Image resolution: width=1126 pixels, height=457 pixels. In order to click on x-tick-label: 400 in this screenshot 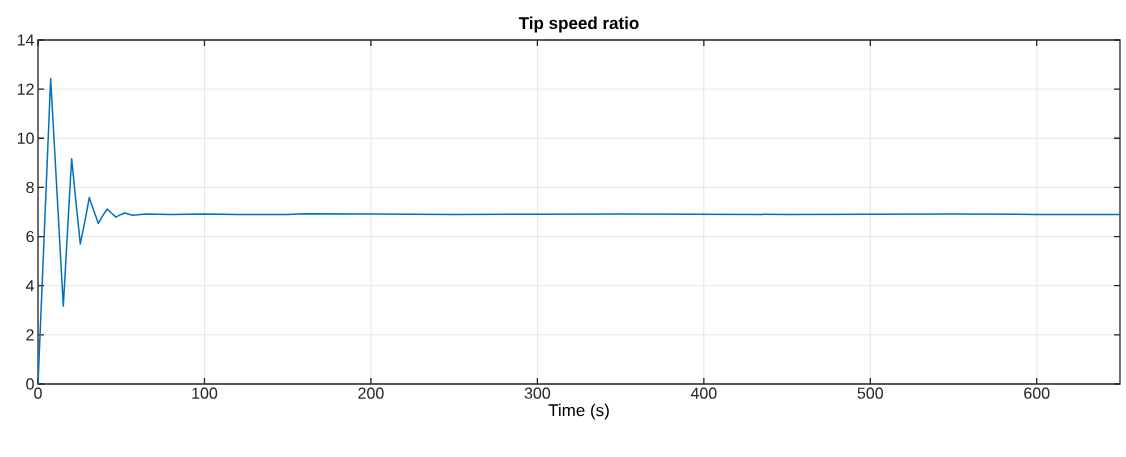, I will do `click(703, 393)`.